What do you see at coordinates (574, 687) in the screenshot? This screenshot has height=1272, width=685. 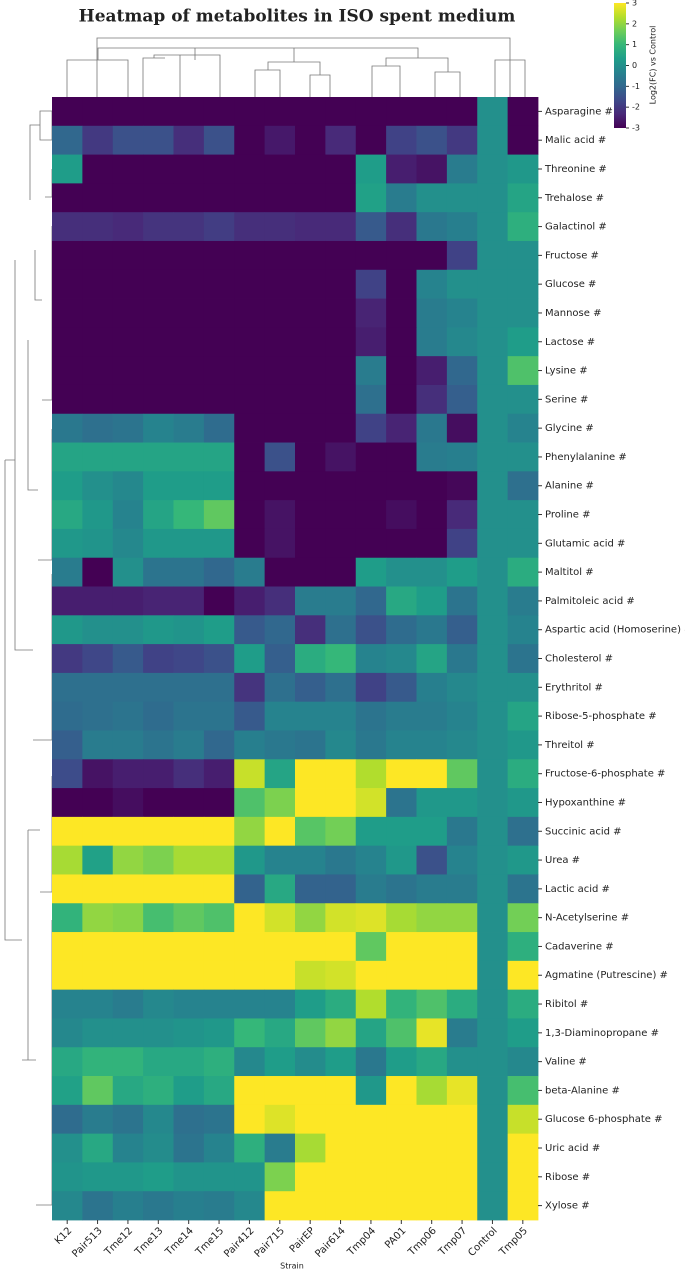 I see `row-label: Erythritol #` at bounding box center [574, 687].